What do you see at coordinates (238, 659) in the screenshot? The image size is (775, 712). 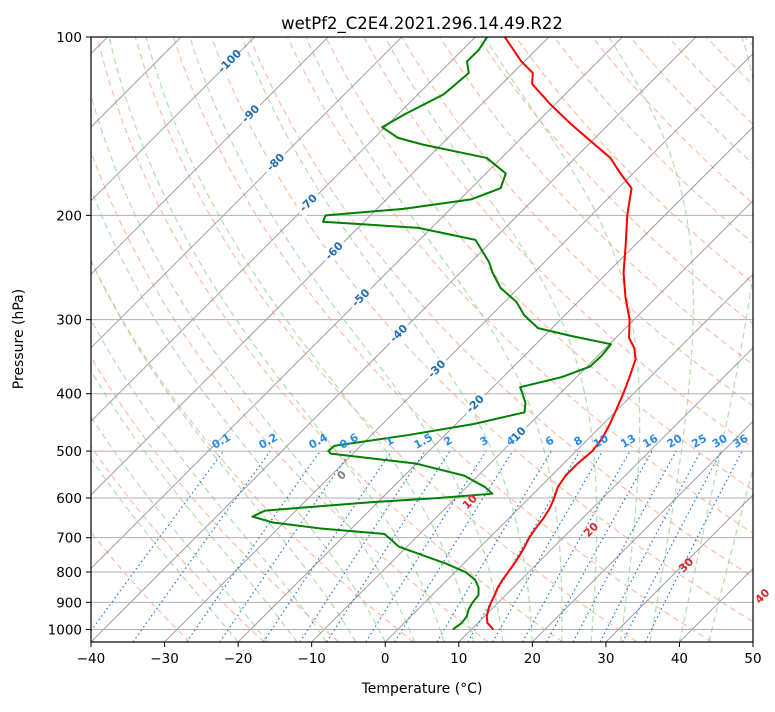 I see `x-tick-label: −20` at bounding box center [238, 659].